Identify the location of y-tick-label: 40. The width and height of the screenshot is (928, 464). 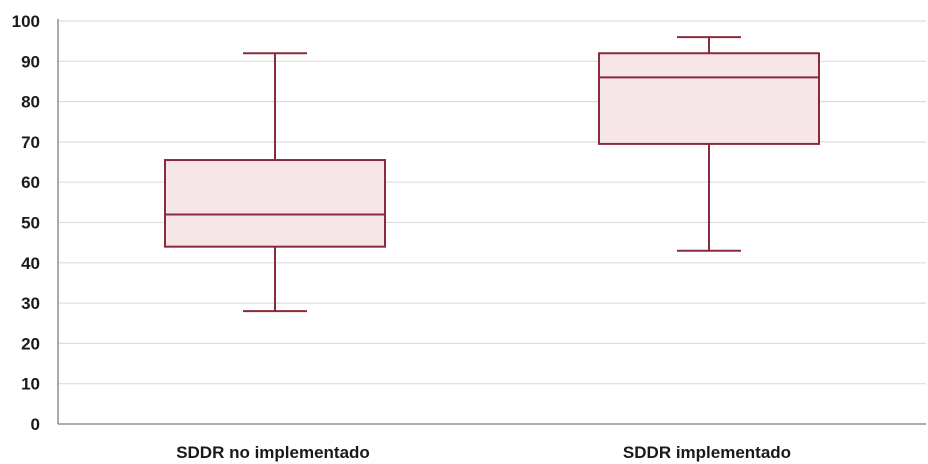
(30, 263).